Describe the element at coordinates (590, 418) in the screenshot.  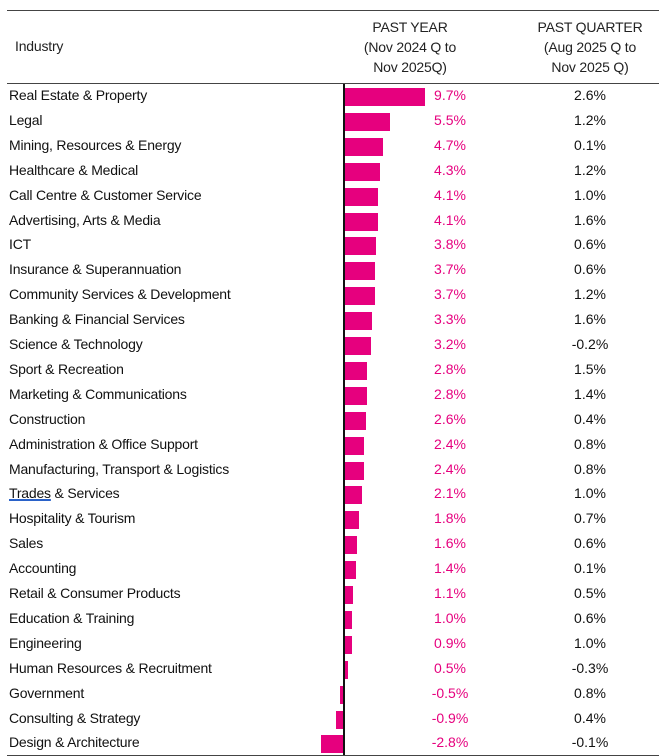
I see `past-quarter-value: 0.4%` at that location.